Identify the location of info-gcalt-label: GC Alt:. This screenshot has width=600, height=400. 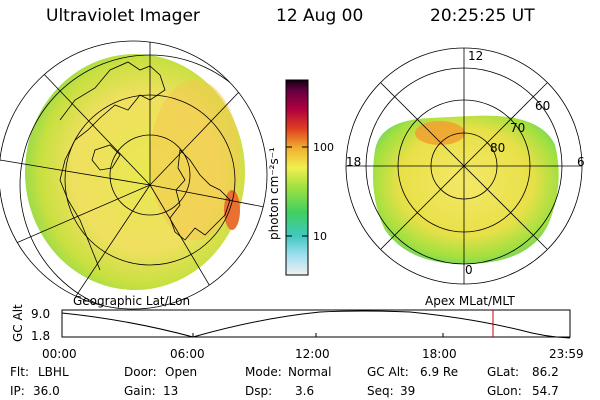
(388, 372).